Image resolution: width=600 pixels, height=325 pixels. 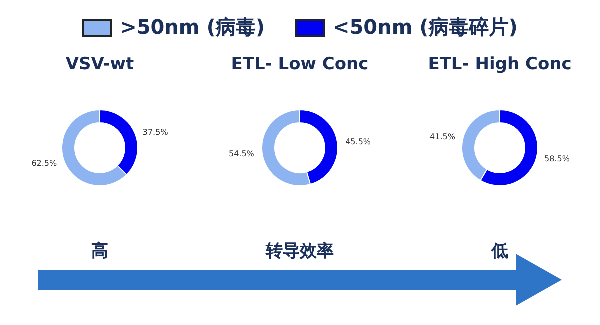 What do you see at coordinates (100, 252) in the screenshot?
I see `text: 高` at bounding box center [100, 252].